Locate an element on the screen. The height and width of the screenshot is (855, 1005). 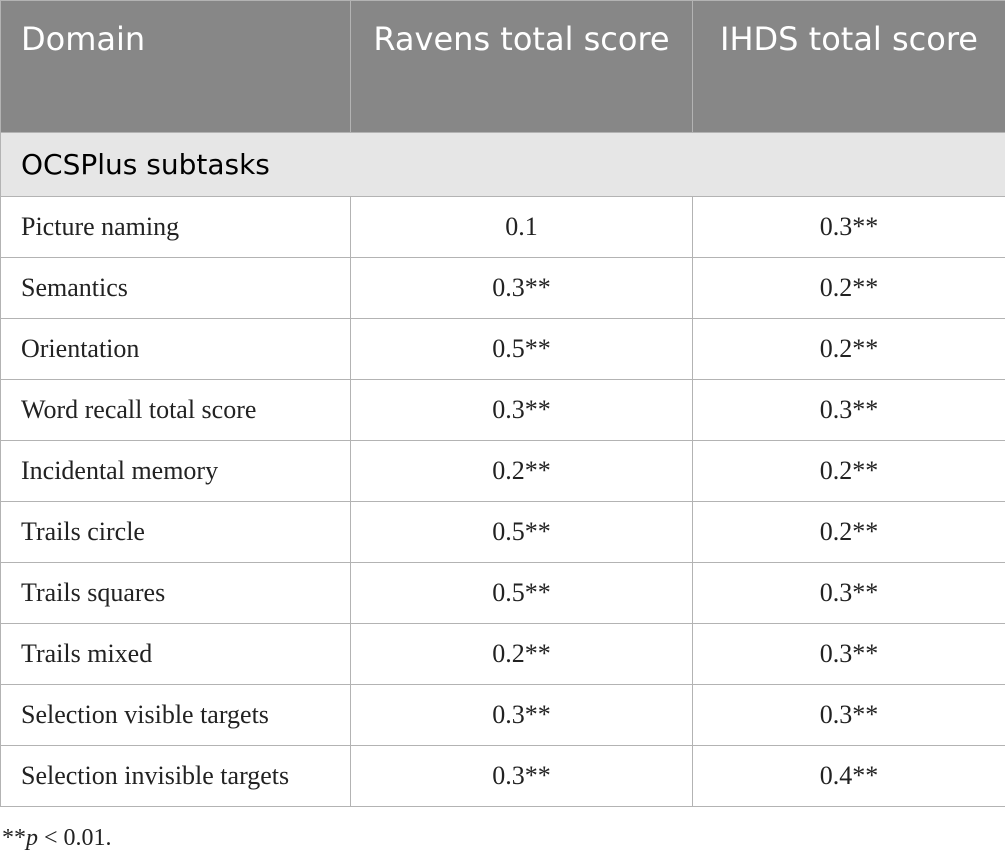
table-row: Semantics 0.3** 0.2** is located at coordinates (502, 288).